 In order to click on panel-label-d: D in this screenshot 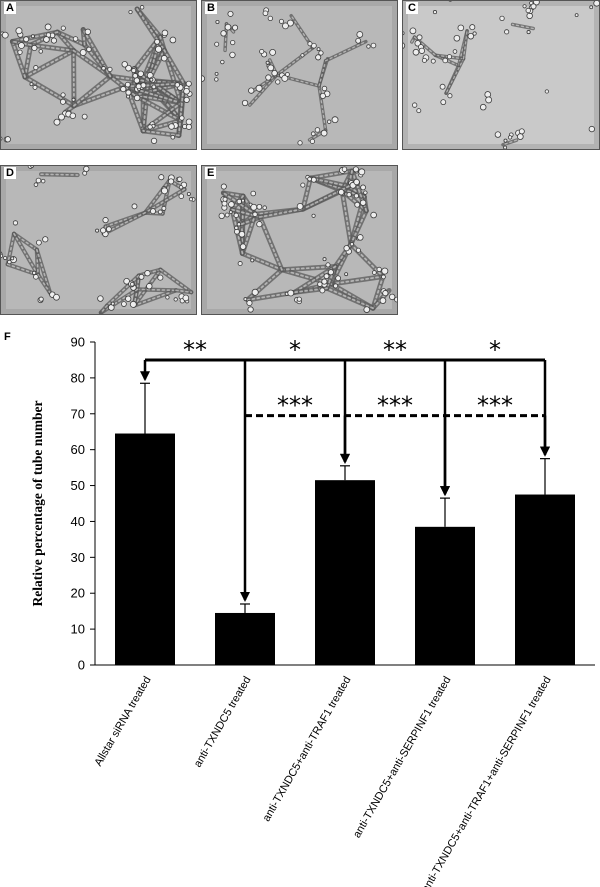, I will do `click(10, 173)`.